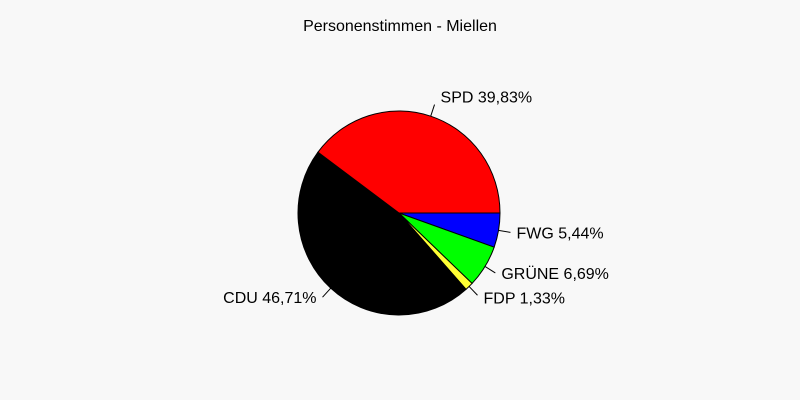  What do you see at coordinates (524, 298) in the screenshot?
I see `slice-label-fdp: FDP 1,33%` at bounding box center [524, 298].